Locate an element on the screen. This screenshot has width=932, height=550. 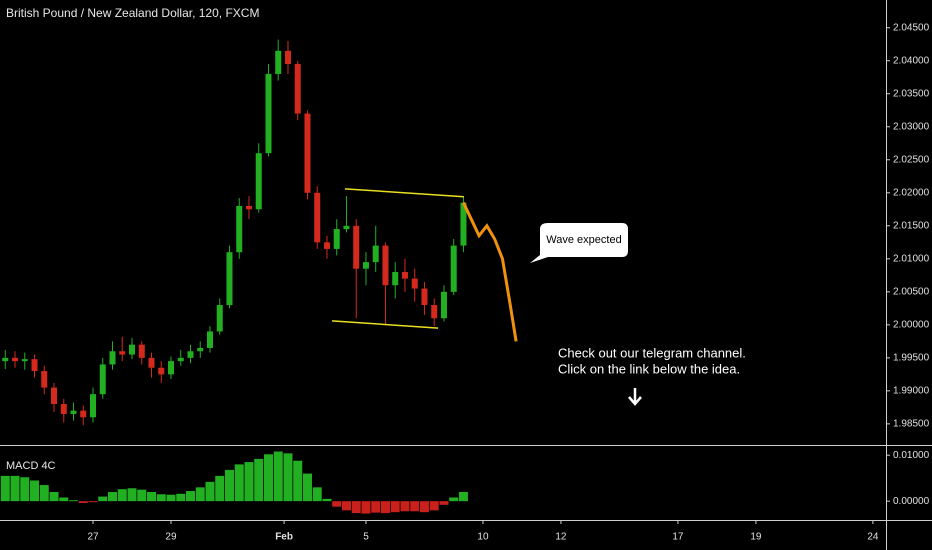
y-tick-label: 1.99000 is located at coordinates (911, 391).